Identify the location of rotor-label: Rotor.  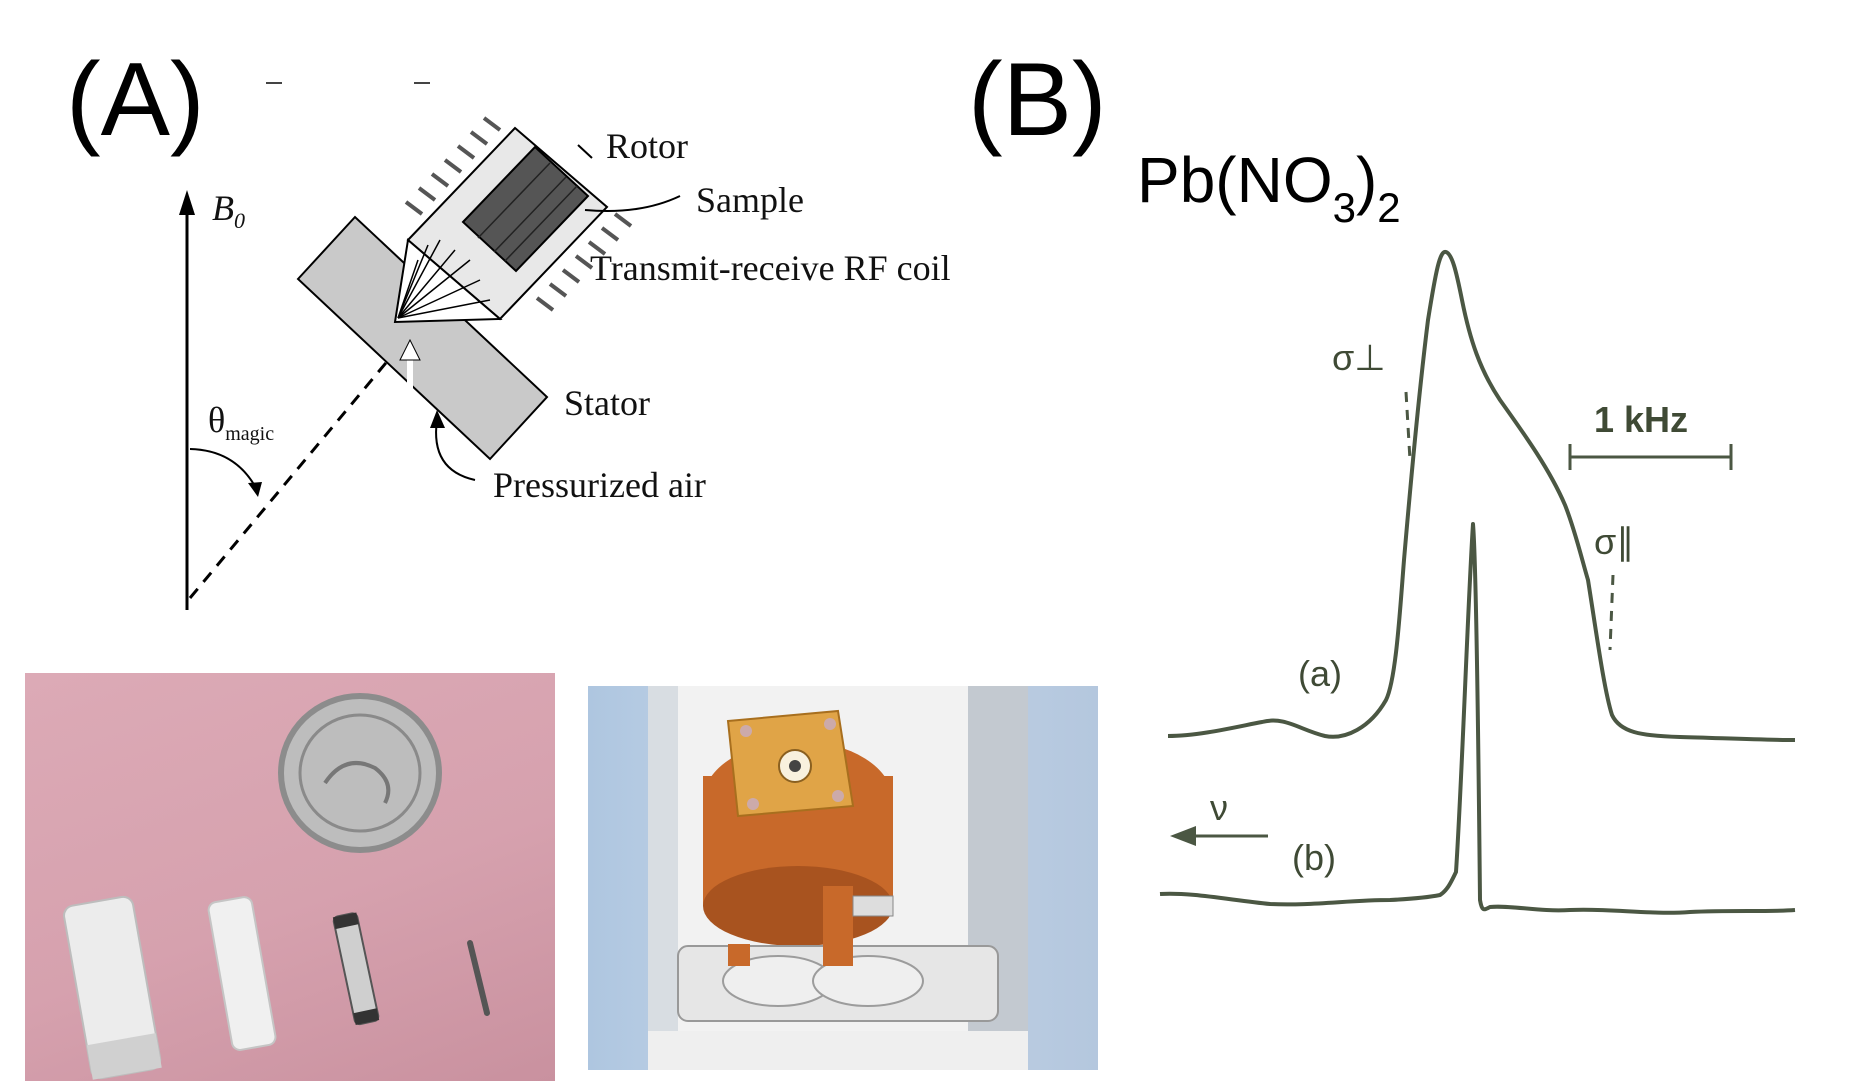
(647, 146).